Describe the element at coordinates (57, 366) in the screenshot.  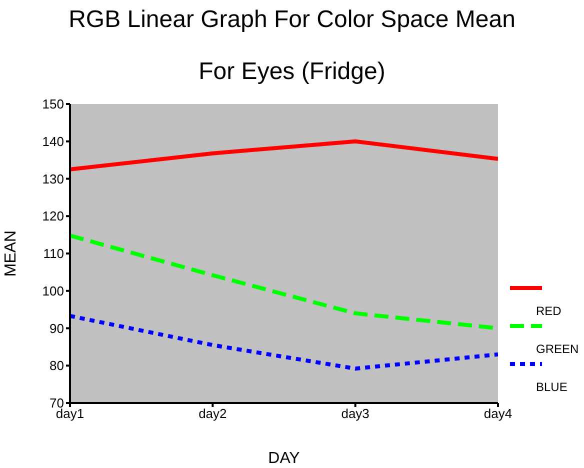
I see `y-tick-label: 80` at that location.